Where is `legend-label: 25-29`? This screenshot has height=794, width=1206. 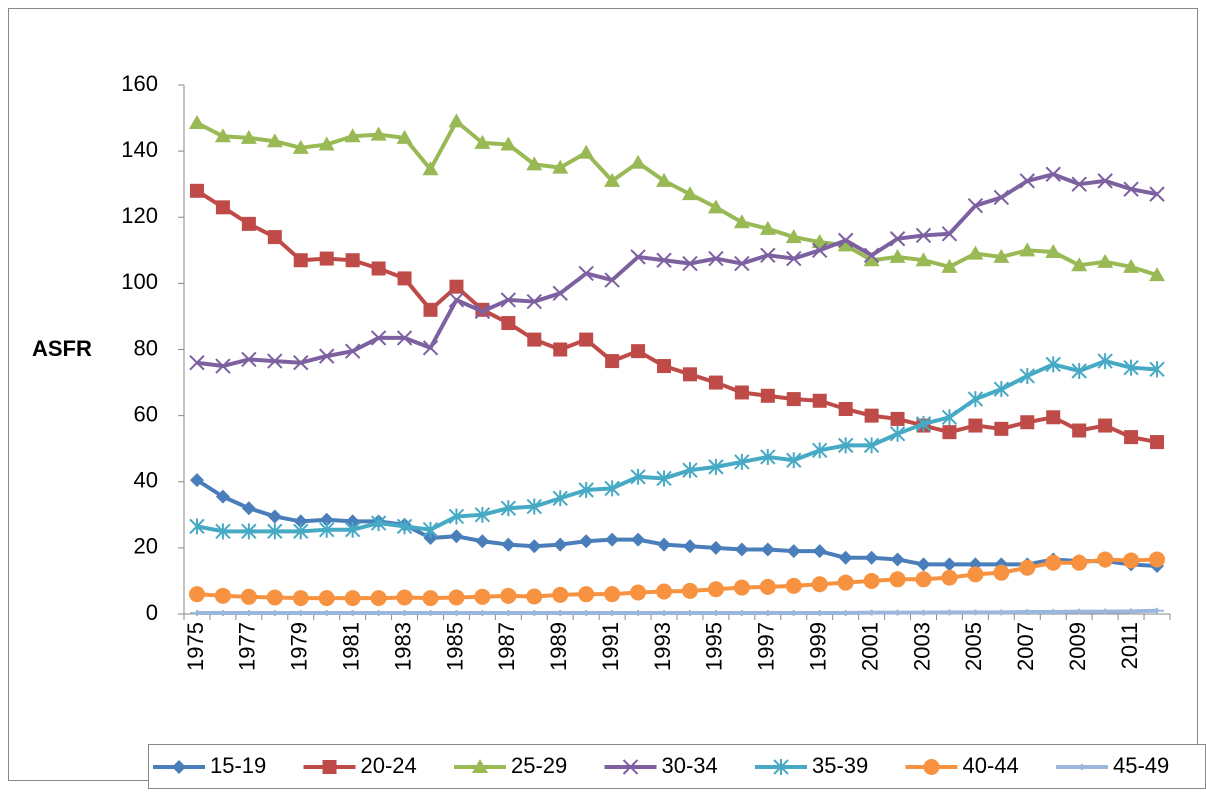 legend-label: 25-29 is located at coordinates (539, 765).